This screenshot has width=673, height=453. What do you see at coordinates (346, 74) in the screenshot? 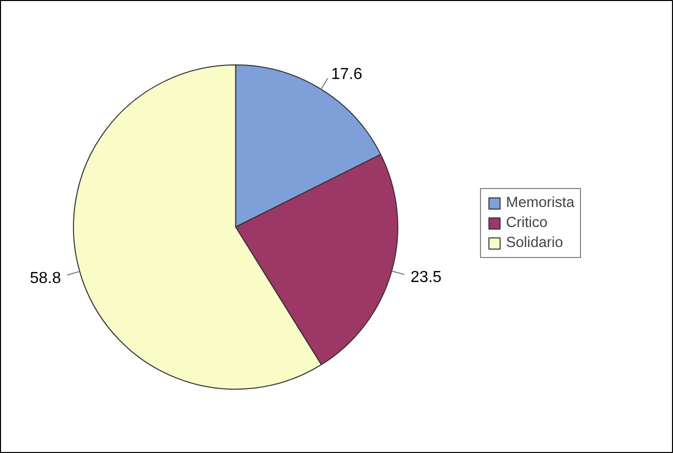
I see `data-label: 17.6` at bounding box center [346, 74].